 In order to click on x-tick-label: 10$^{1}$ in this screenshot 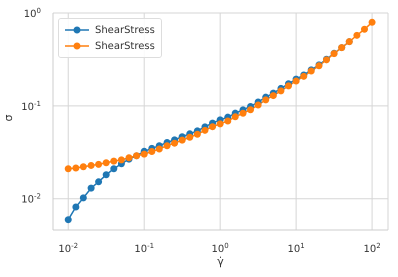, I will do `click(296, 248)`.